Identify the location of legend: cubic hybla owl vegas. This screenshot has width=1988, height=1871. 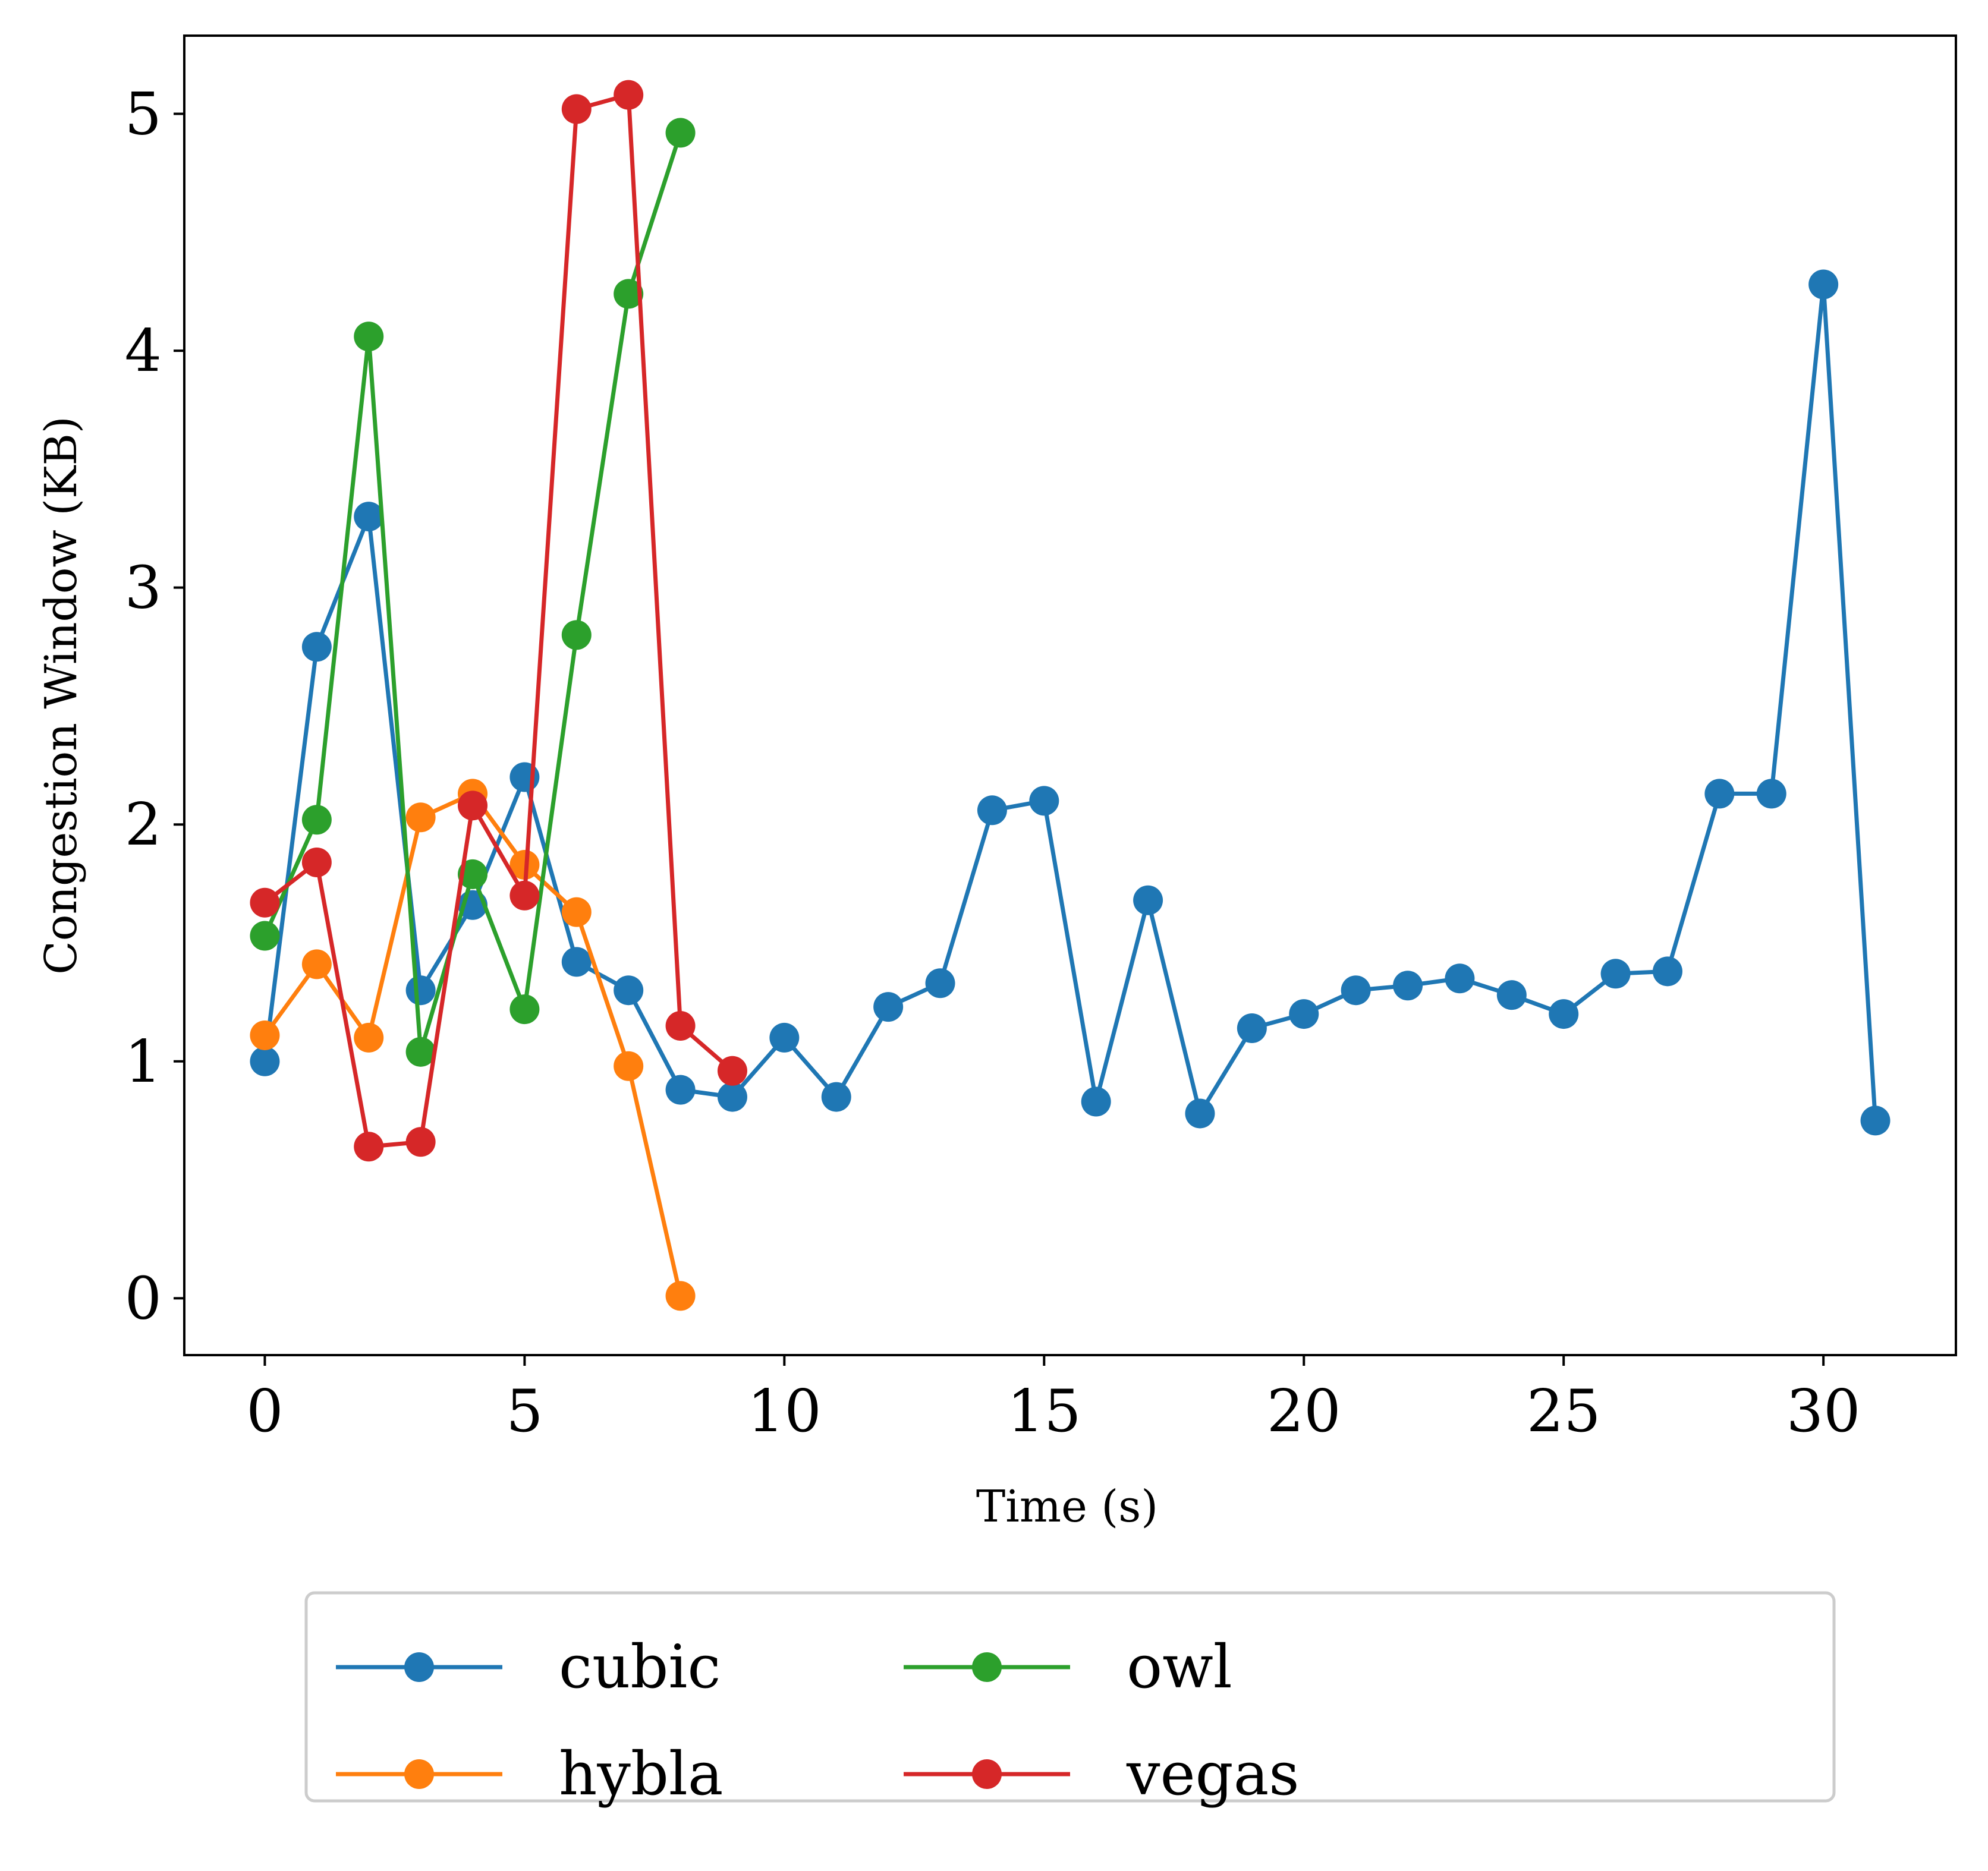
(1070, 1700).